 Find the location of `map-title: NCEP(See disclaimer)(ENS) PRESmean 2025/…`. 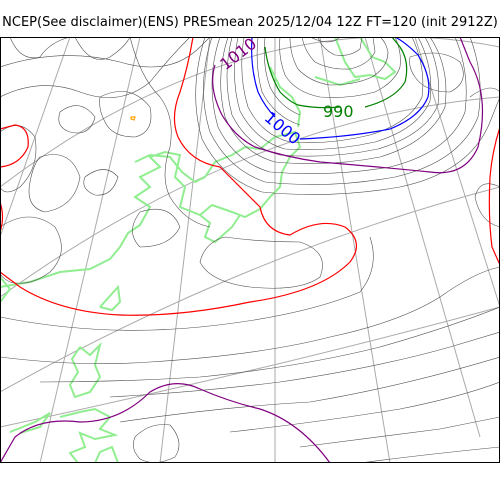

map-title: NCEP(See disclaimer)(ENS) PRESmean 2025/… is located at coordinates (250, 22).